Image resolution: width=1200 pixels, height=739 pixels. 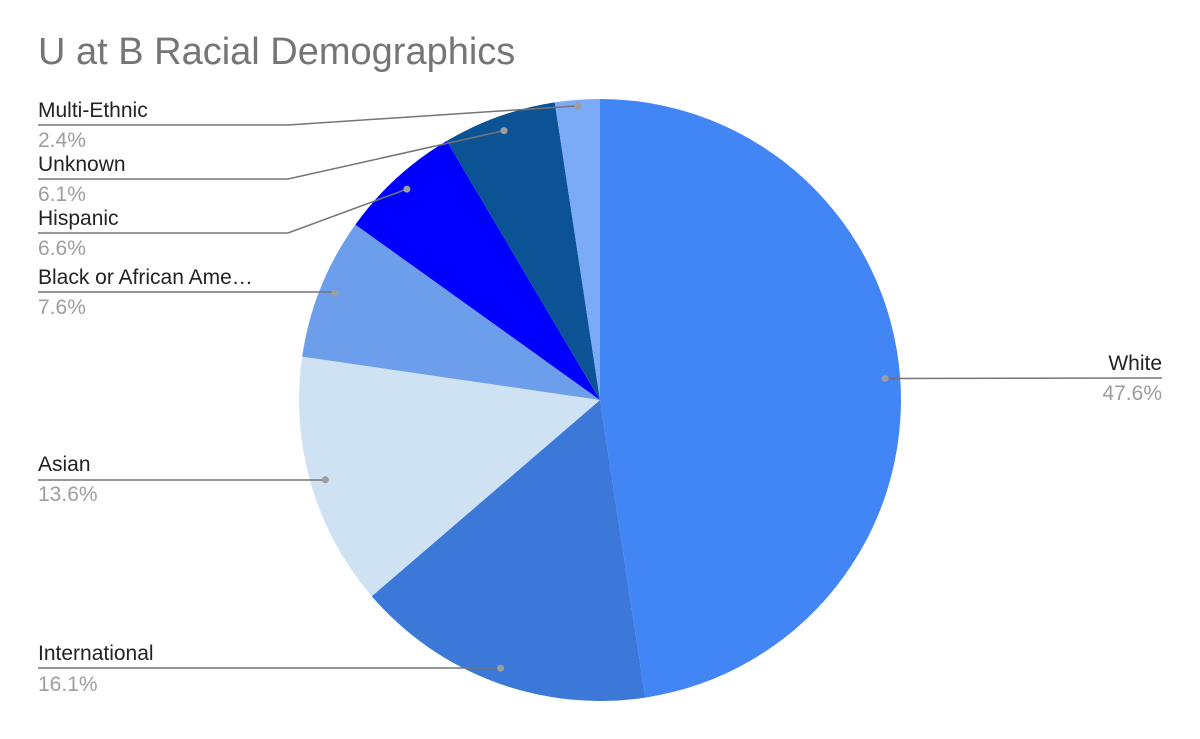 What do you see at coordinates (68, 684) in the screenshot?
I see `slice-value-international: 16.1%` at bounding box center [68, 684].